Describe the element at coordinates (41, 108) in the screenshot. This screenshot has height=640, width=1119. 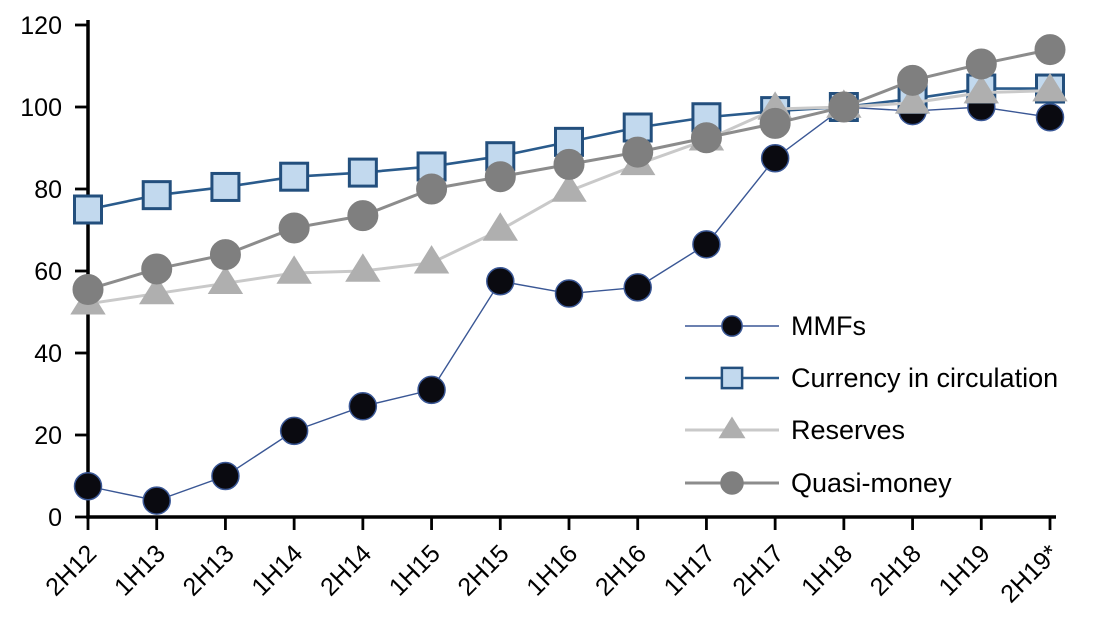
I see `y-tick-label-100: 100` at that location.